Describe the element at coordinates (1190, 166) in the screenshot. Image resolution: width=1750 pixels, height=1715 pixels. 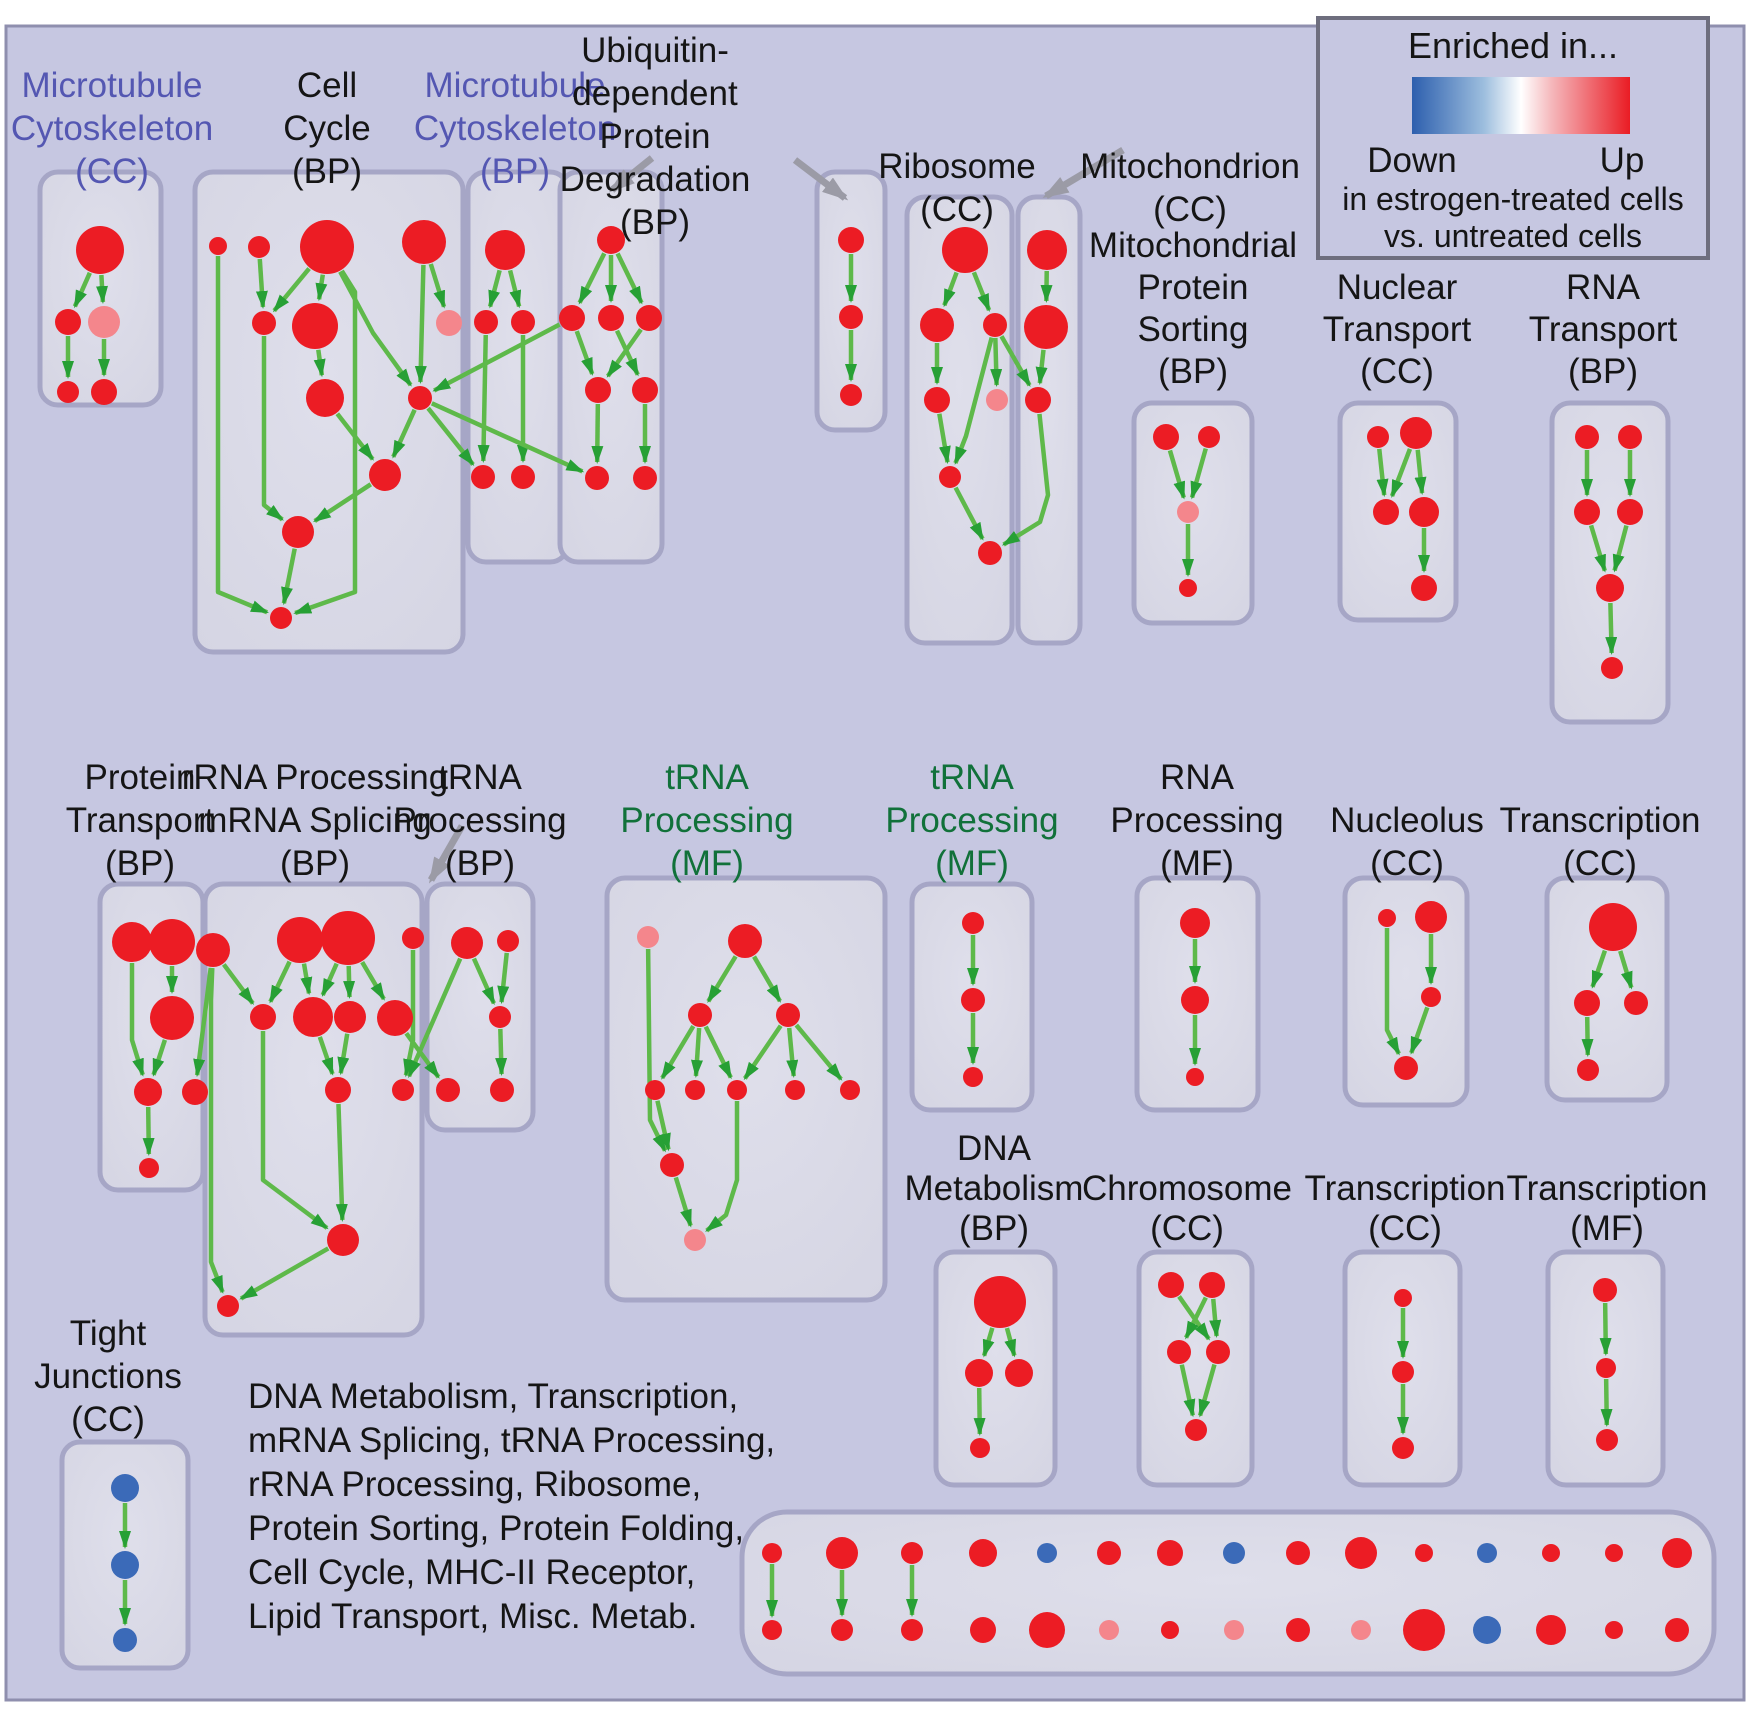
I see `group-label-mit: Mitochondrion` at that location.